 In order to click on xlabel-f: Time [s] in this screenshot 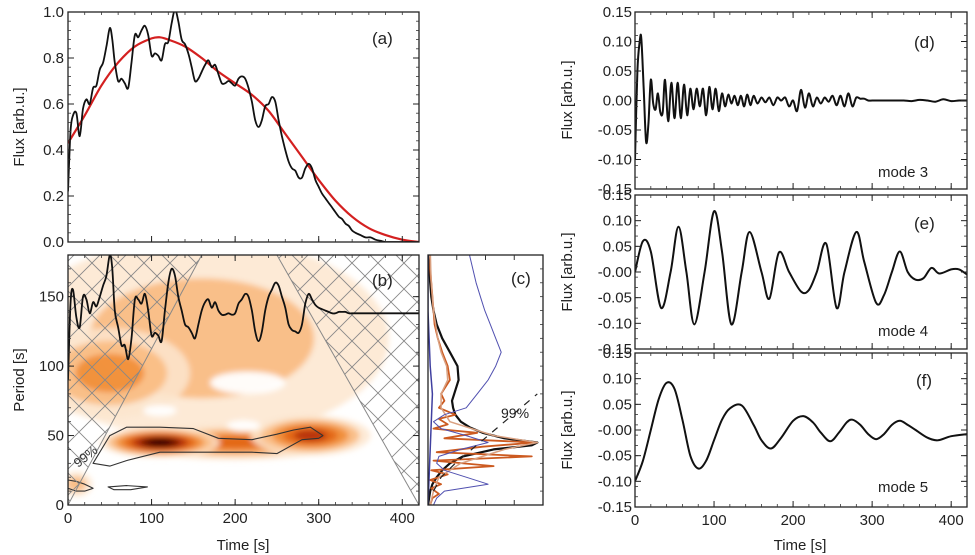, I will do `click(800, 545)`.